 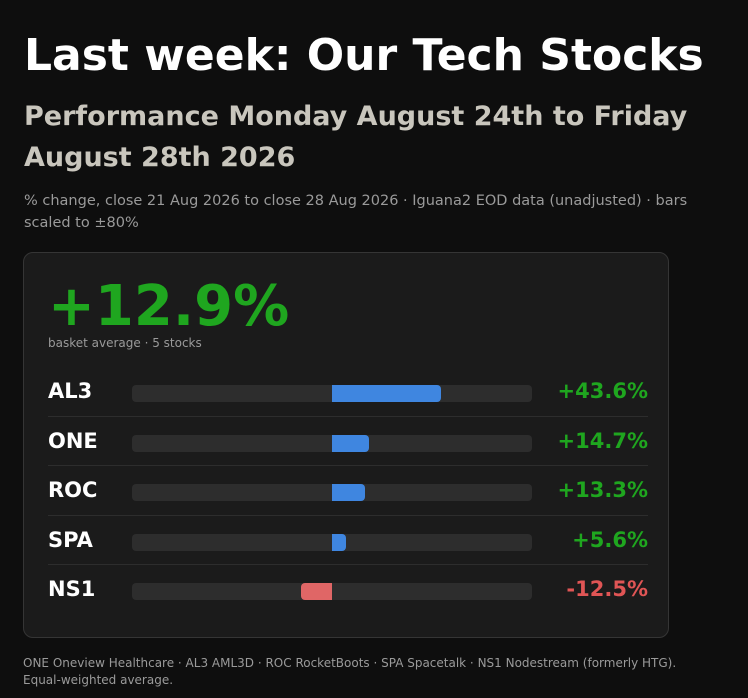 I want to click on stock-row-ns1: NS1 -12.5%, so click(x=348, y=590).